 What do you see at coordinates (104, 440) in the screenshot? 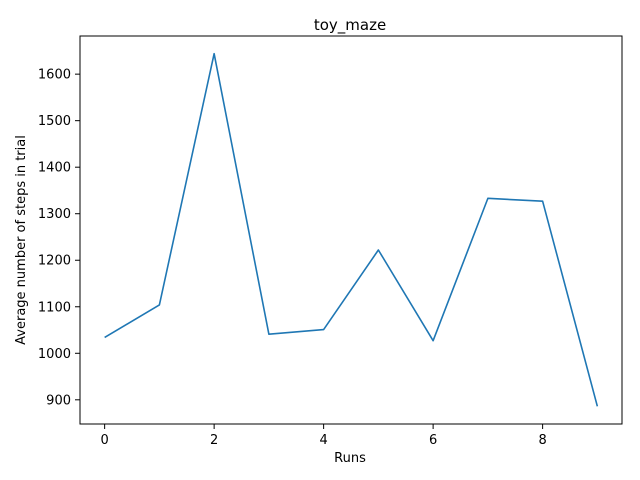
I see `x-tick-label: 0` at bounding box center [104, 440].